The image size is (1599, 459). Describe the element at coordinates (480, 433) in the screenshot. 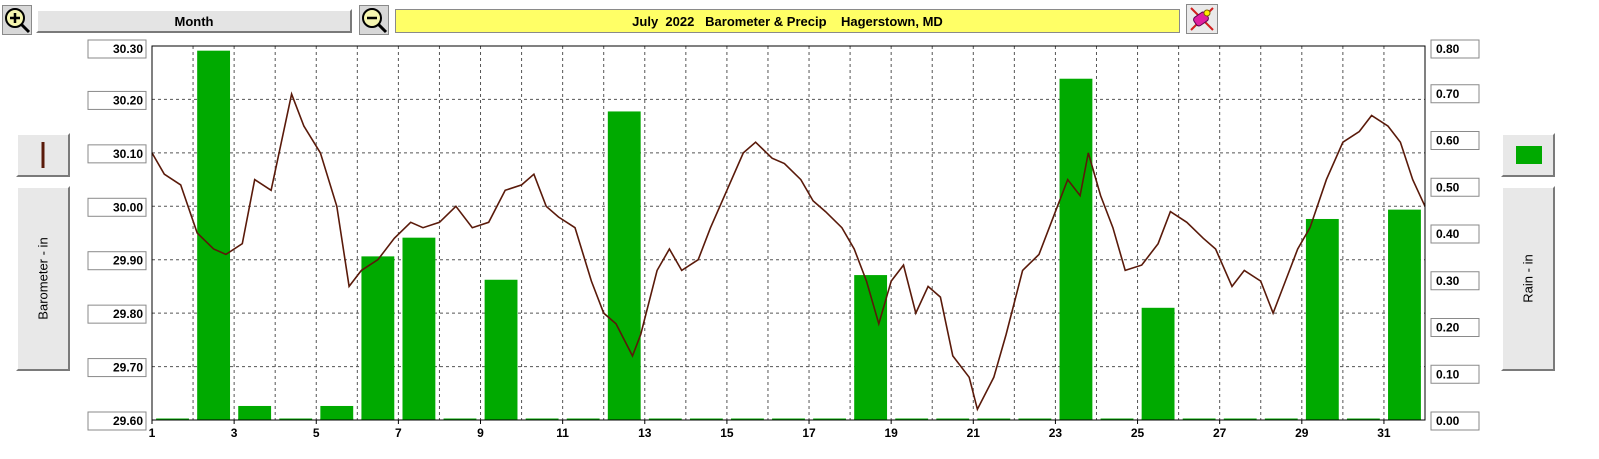

I see `x-tick-label: 9` at that location.